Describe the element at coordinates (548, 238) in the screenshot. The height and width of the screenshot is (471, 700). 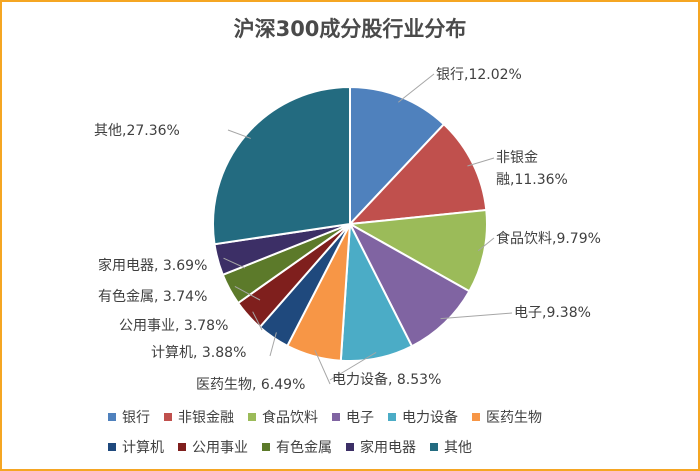
I see `data-label-3: 食品饮料,9.79%` at that location.